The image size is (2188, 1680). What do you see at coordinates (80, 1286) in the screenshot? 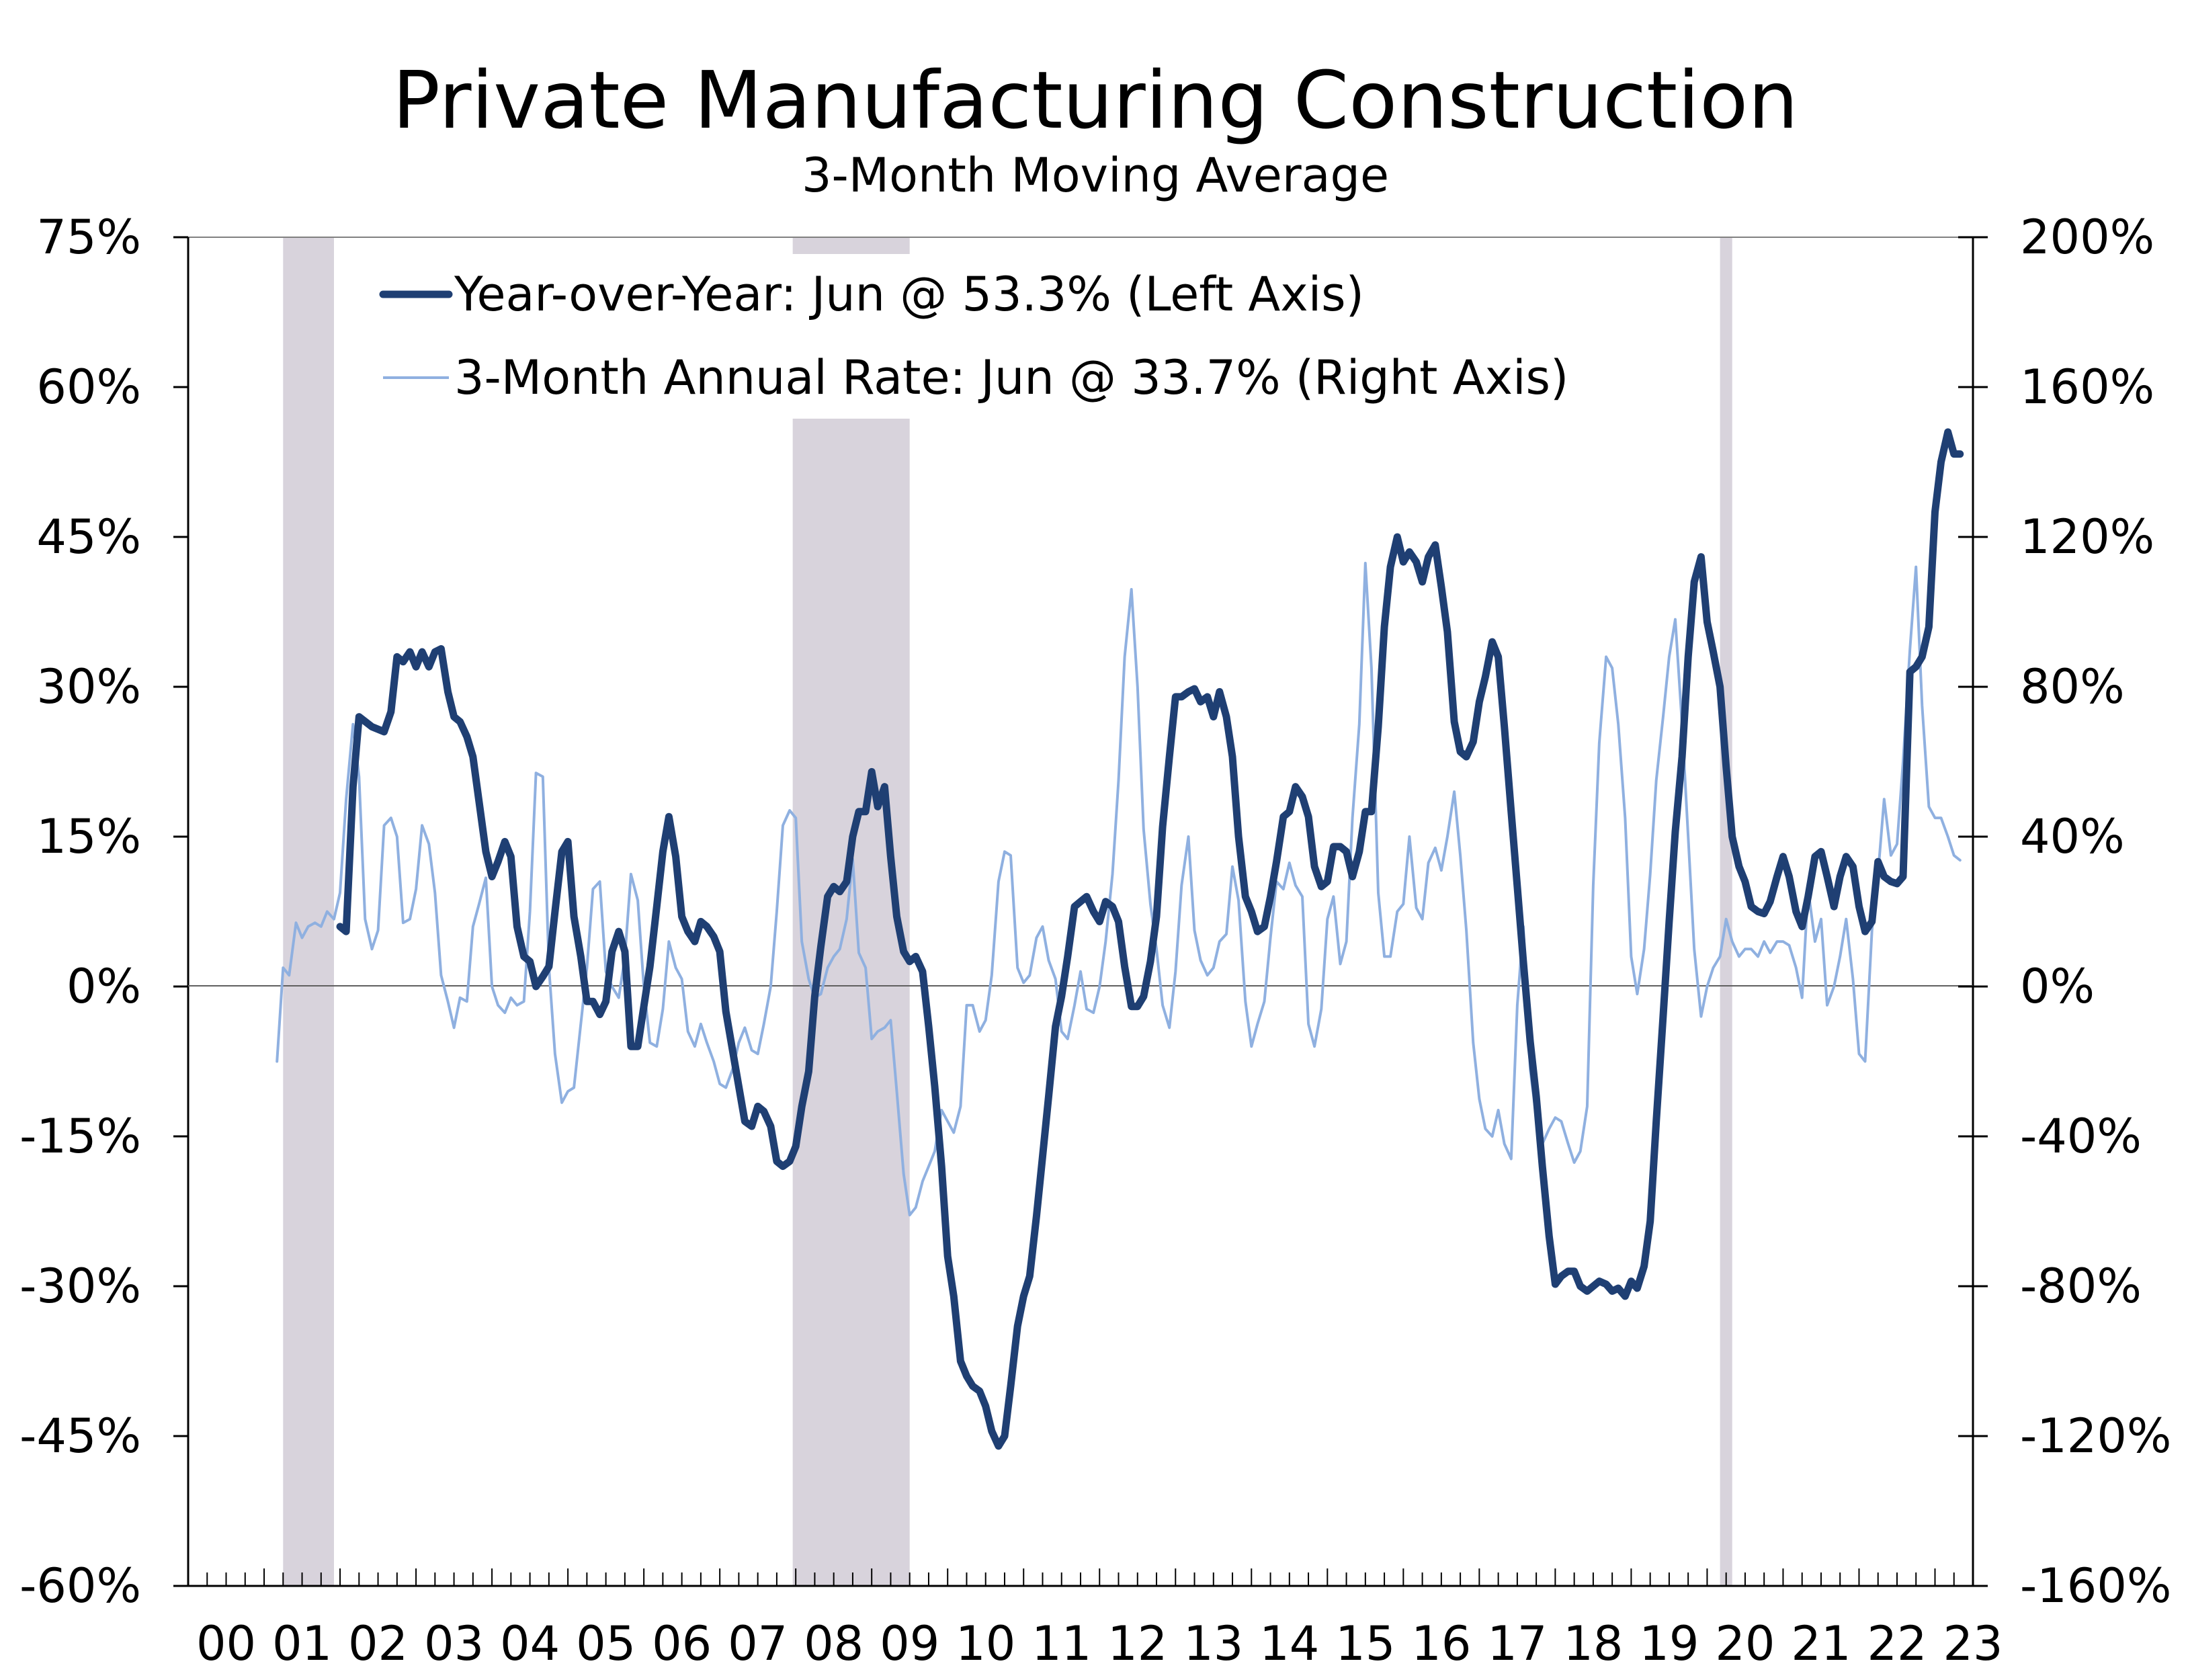
I see `y-left-tick-label: -30%` at bounding box center [80, 1286].